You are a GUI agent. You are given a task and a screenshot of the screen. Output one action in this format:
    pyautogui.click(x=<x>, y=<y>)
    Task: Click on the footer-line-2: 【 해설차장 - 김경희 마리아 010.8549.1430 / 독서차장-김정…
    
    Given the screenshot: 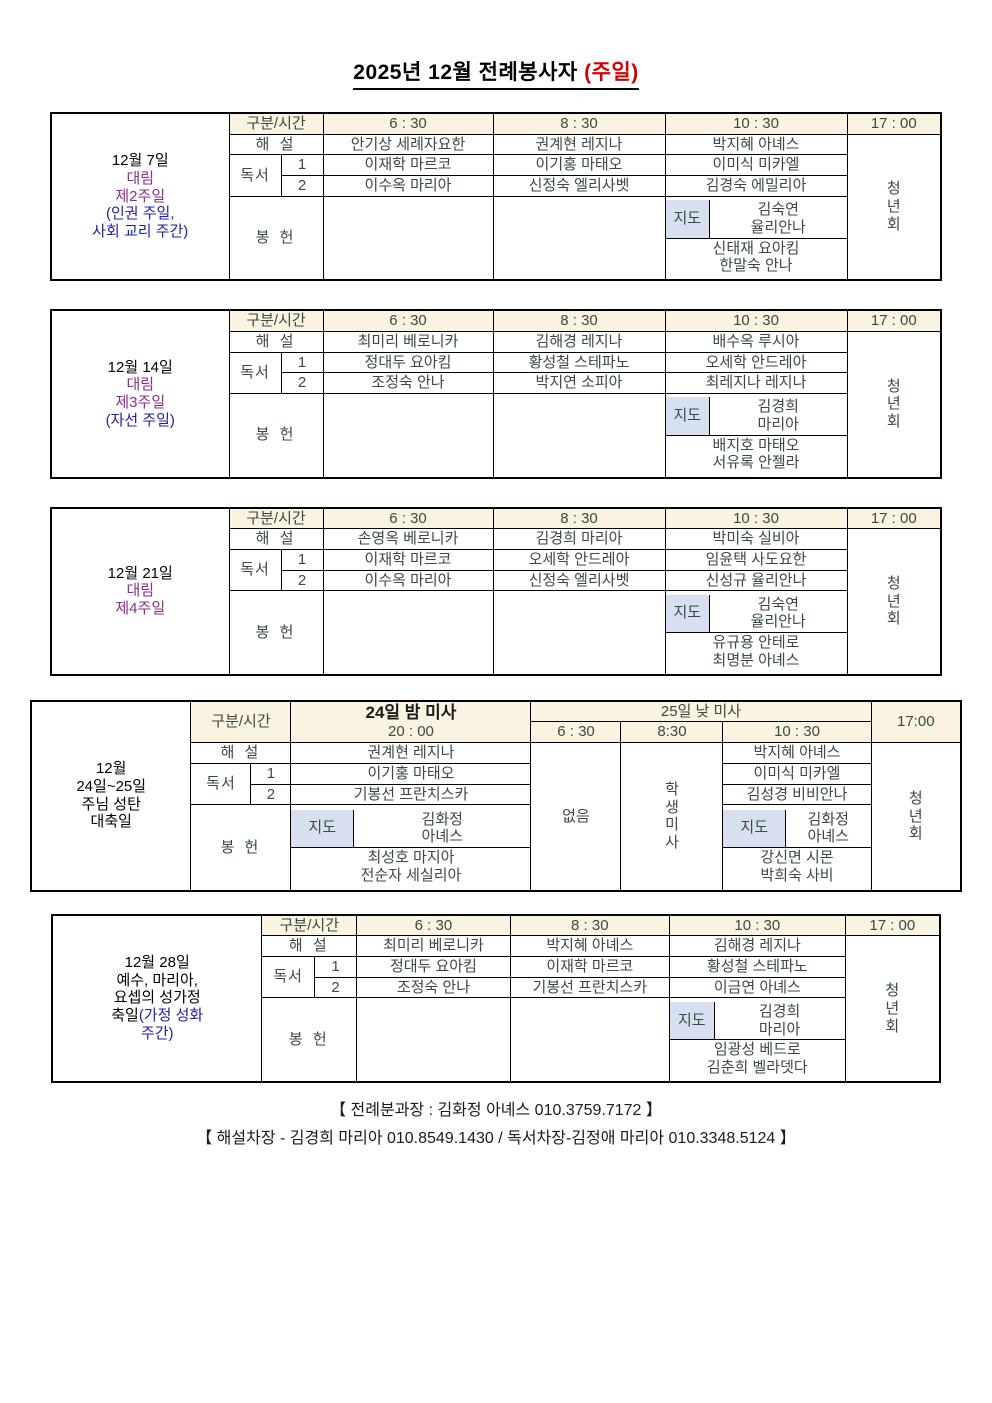 What is the action you would take?
    pyautogui.click(x=496, y=1138)
    